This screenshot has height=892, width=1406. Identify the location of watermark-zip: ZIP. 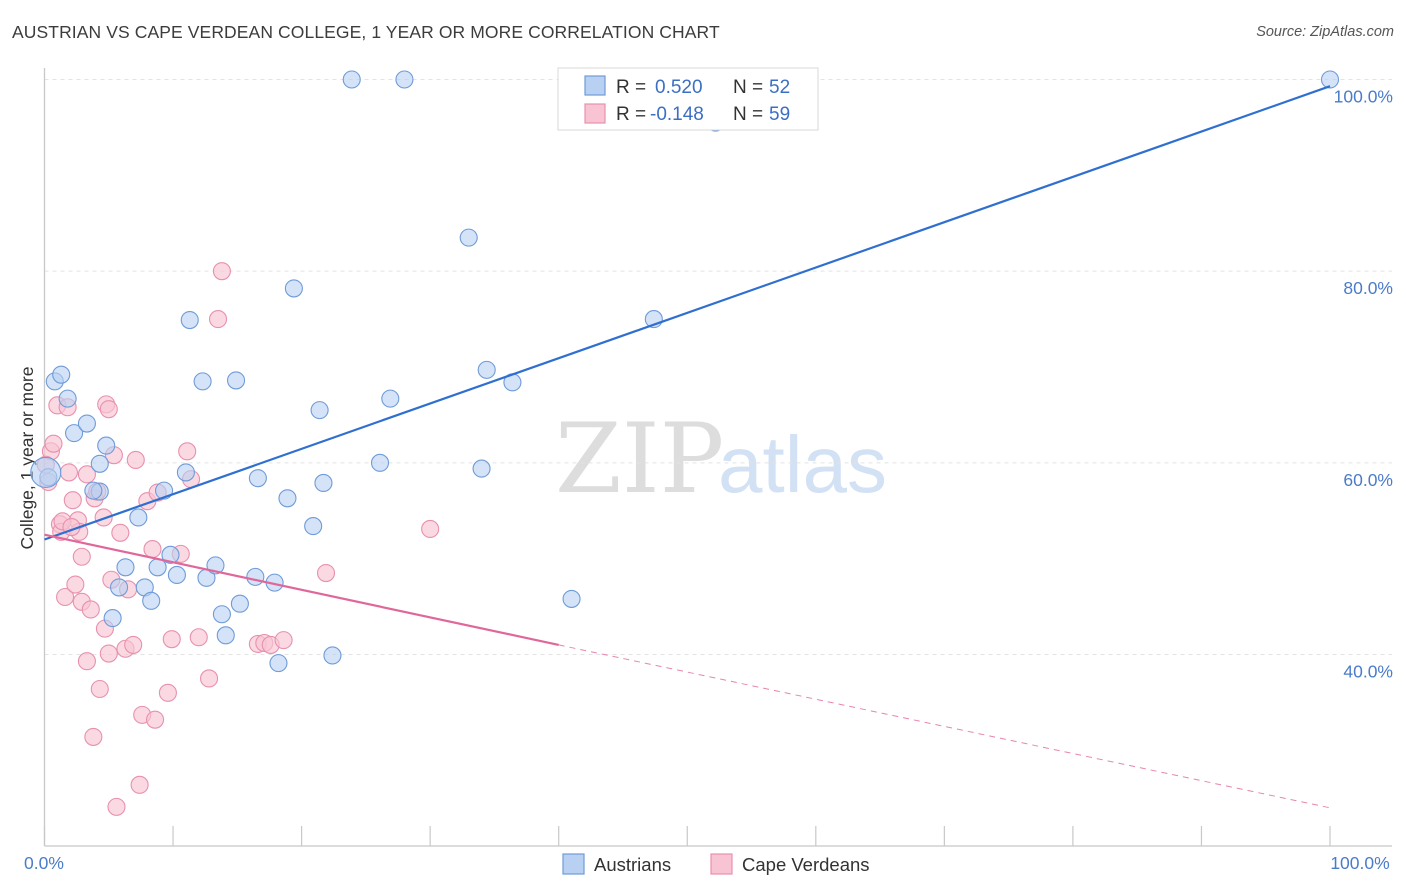
(639, 459).